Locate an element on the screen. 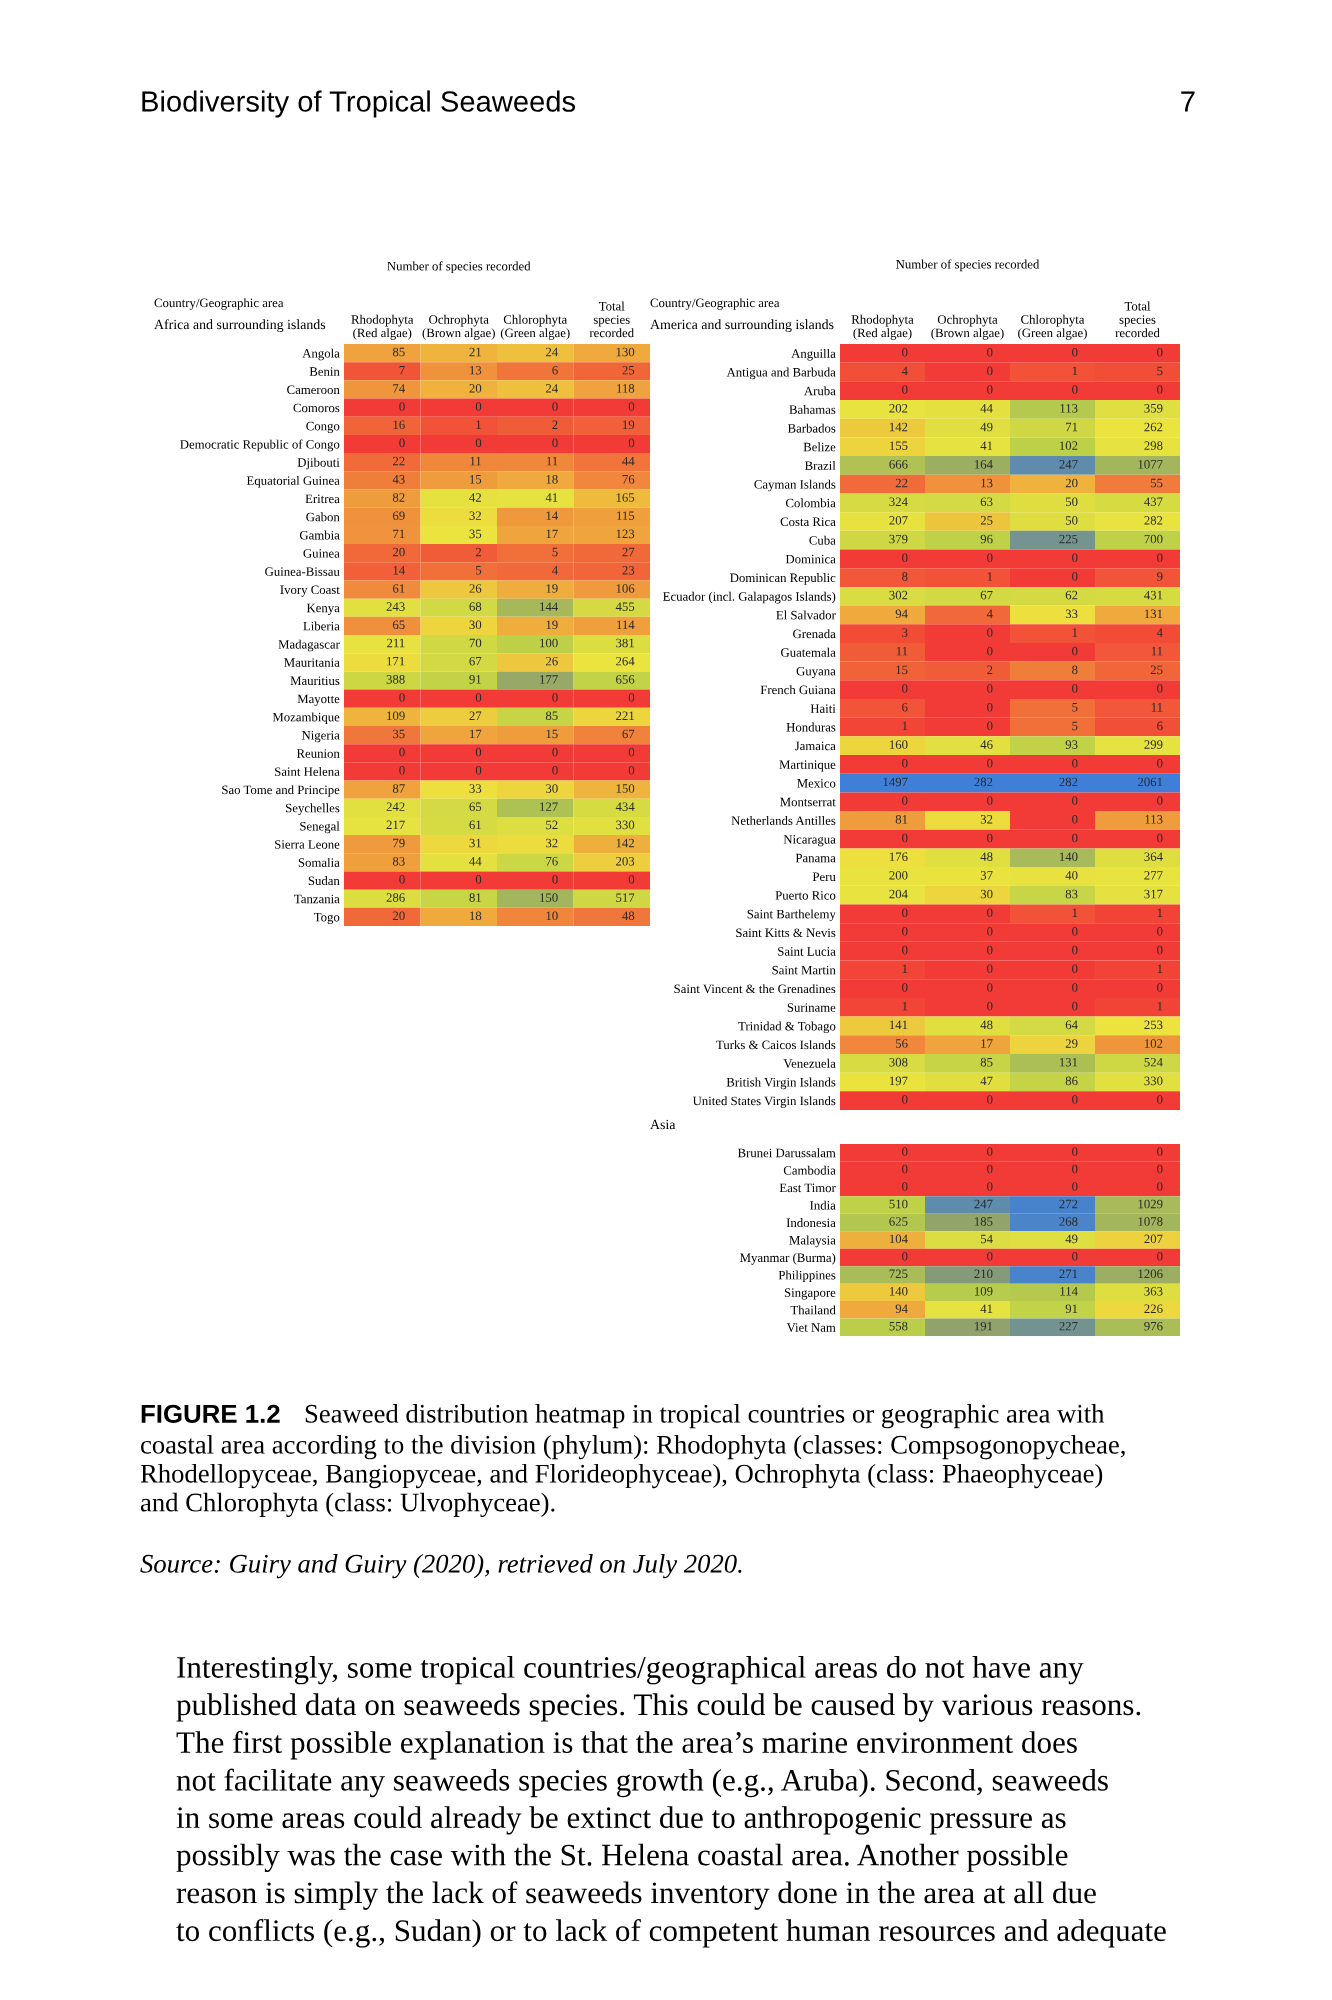 The image size is (1332, 2000). text: 7 is located at coordinates (1188, 101).